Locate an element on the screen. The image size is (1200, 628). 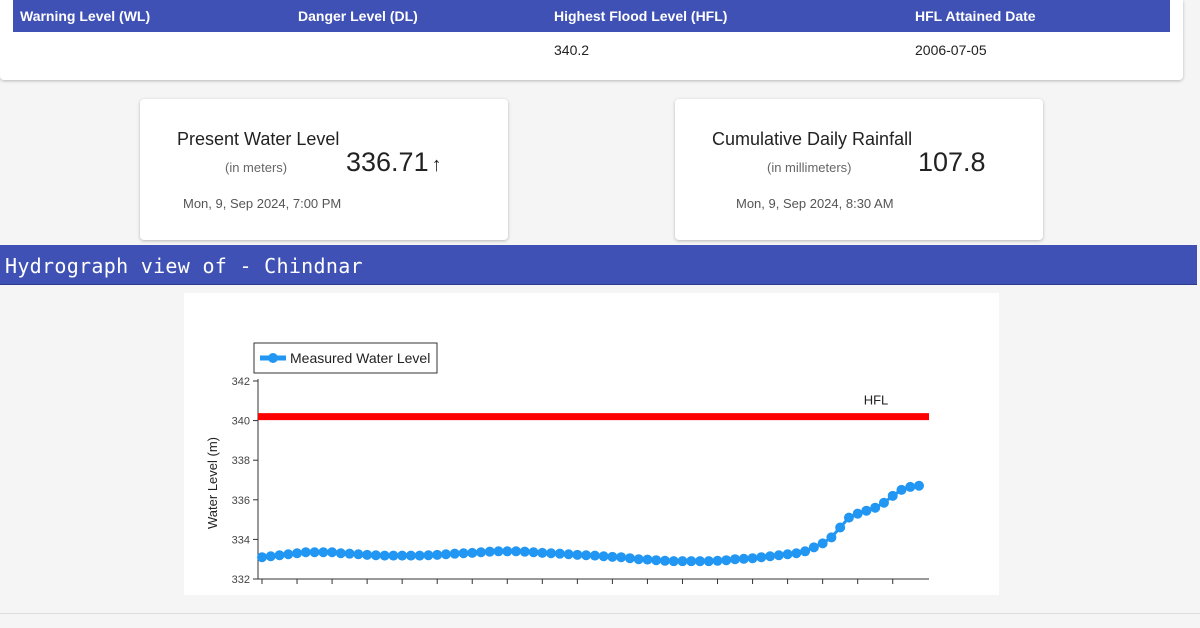
y-axis-label: Water Level (m) is located at coordinates (212, 483).